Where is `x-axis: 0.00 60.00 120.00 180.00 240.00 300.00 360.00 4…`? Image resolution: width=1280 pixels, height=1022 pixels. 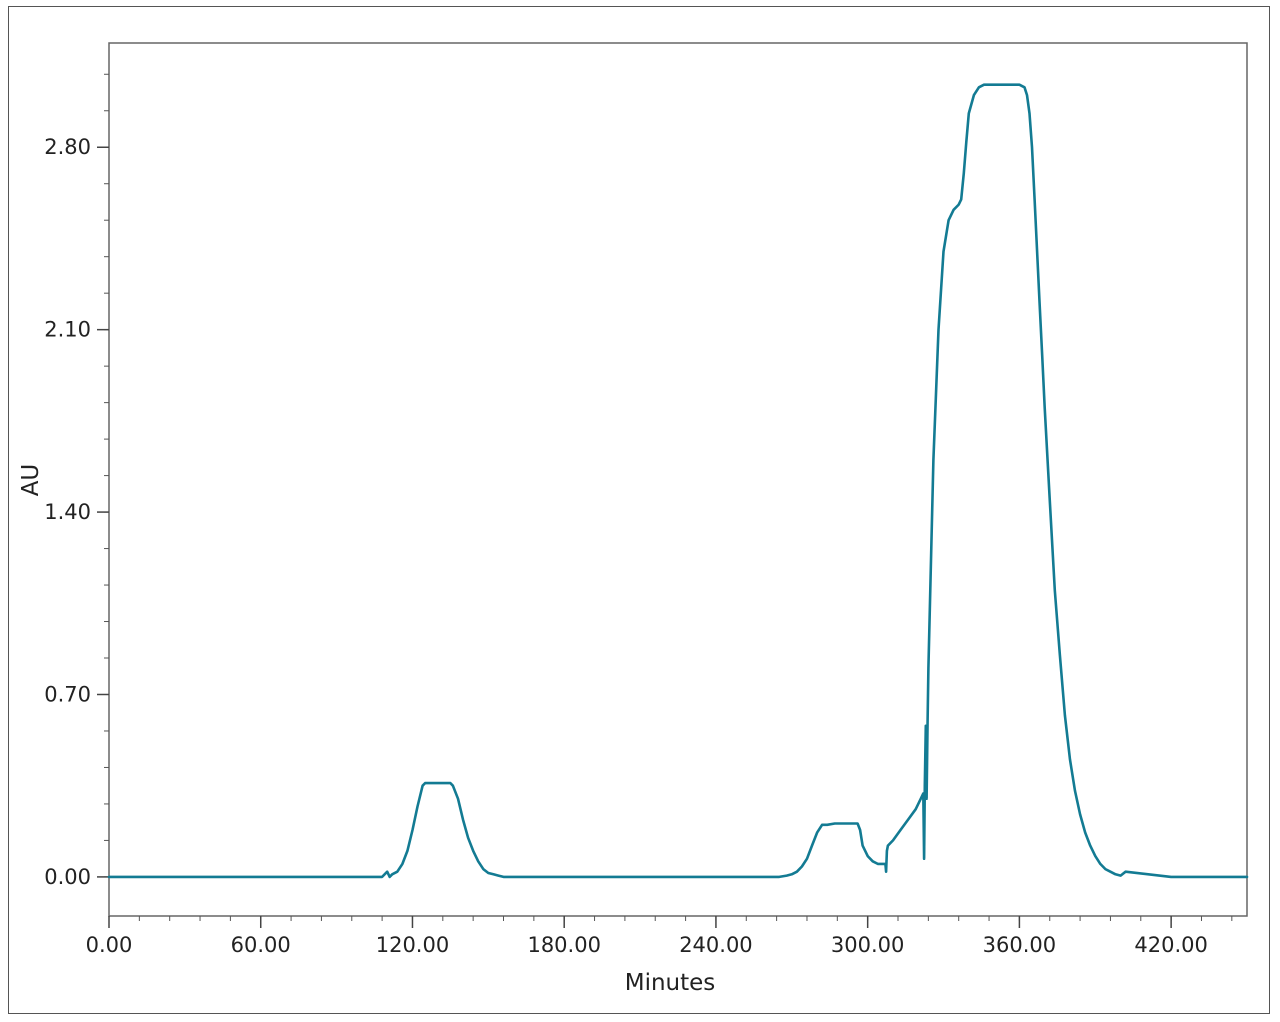 x-axis: 0.00 60.00 120.00 180.00 240.00 300.00 360.00 4… is located at coordinates (659, 936).